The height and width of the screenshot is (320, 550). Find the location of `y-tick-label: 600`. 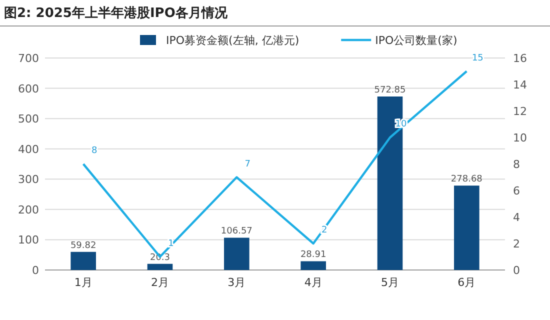

y-tick-label: 600 is located at coordinates (28, 89).